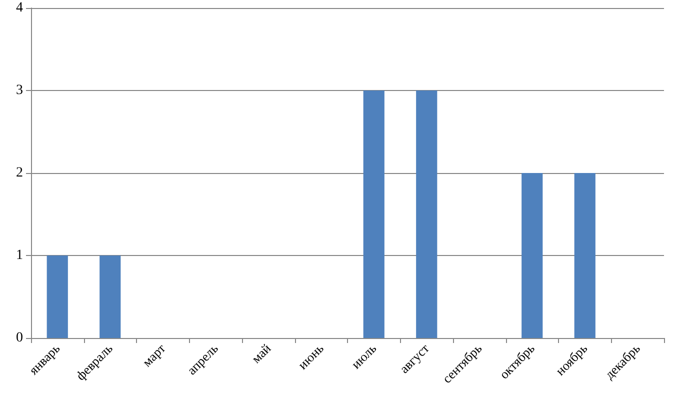  Describe the element at coordinates (19, 173) in the screenshot. I see `y-tick-label: 2` at that location.